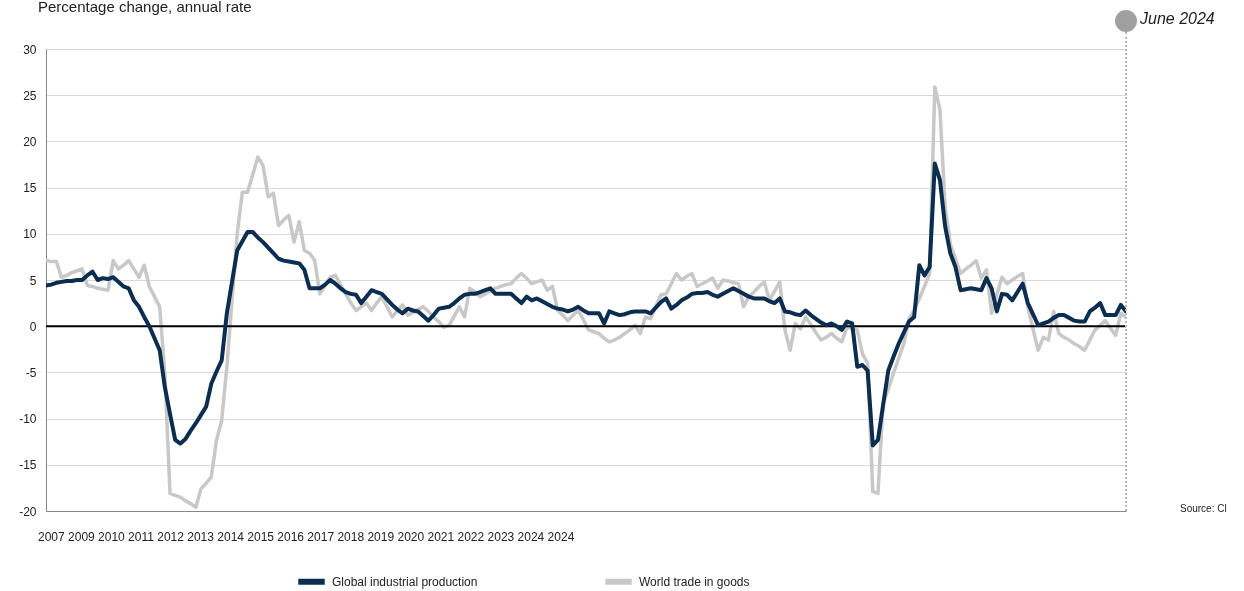 Image resolution: width=1244 pixels, height=591 pixels. I want to click on y-tick-label: 25, so click(30, 95).